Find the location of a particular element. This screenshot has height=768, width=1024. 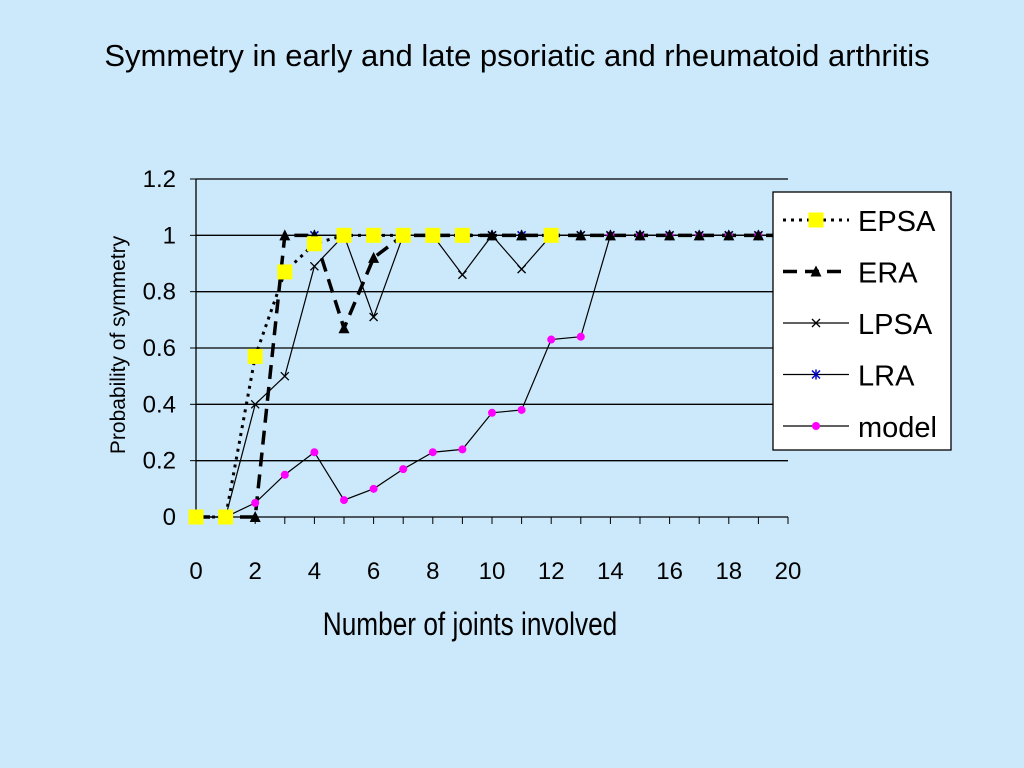

y-tick-label: 0.2 is located at coordinates (159, 461).